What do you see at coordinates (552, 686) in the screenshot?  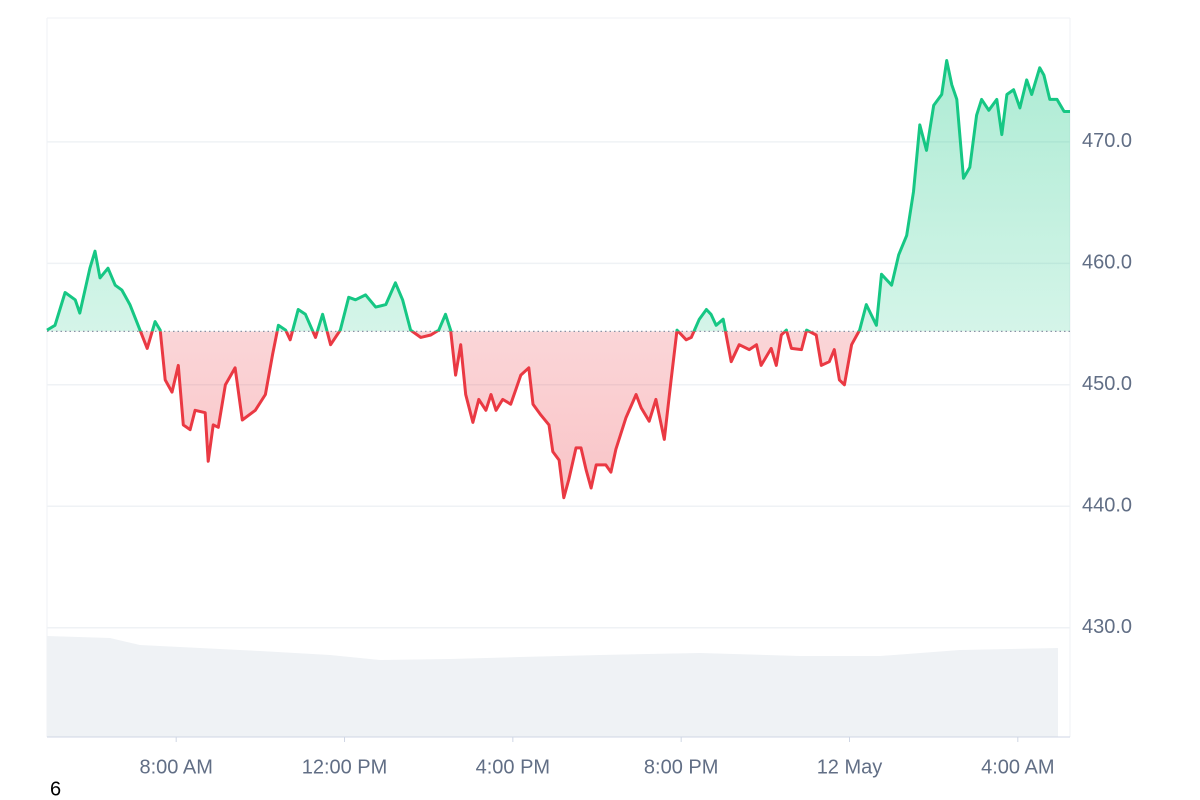 I see `volume-area` at bounding box center [552, 686].